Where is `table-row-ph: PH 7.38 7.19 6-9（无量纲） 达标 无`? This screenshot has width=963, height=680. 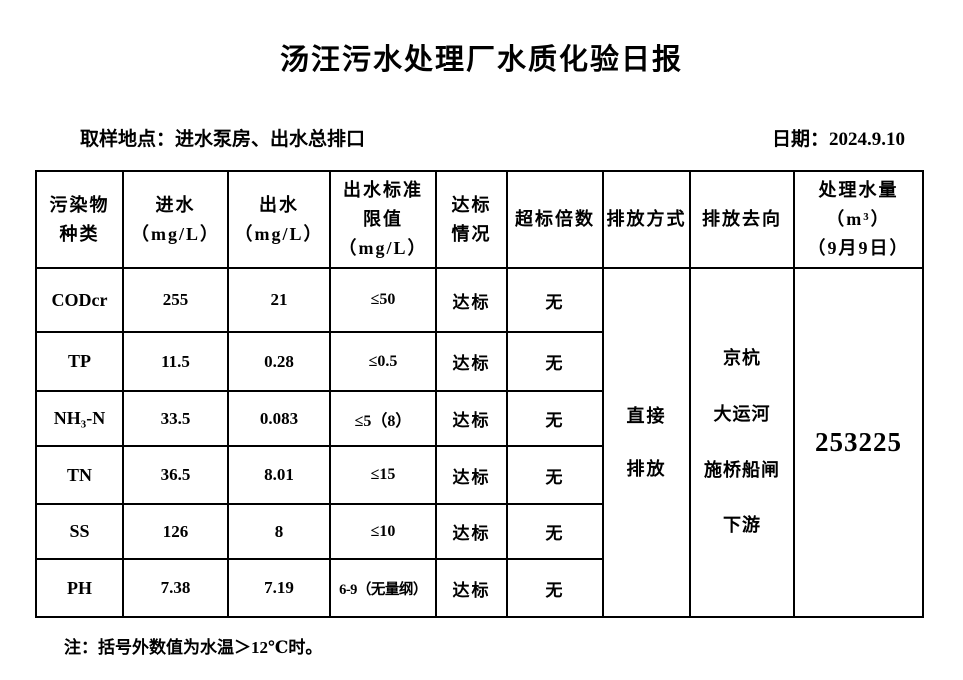 table-row-ph: PH 7.38 7.19 6-9（无量纲） 达标 无 is located at coordinates (479, 588).